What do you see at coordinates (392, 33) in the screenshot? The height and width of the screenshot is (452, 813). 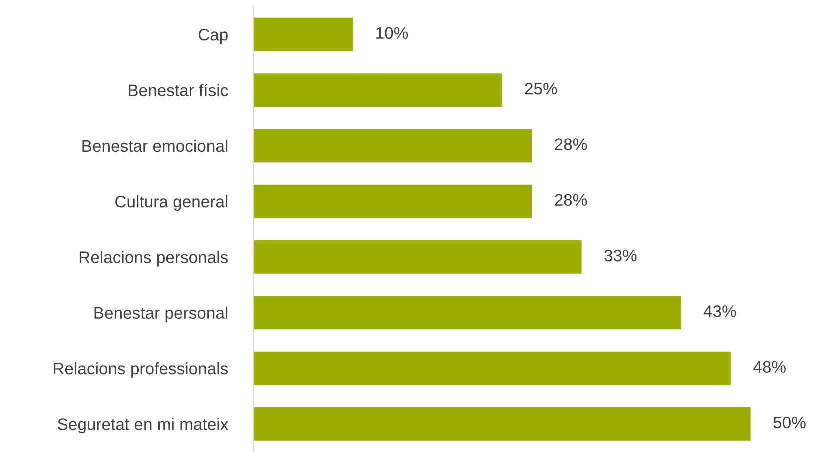 I see `data-label: 10%` at bounding box center [392, 33].